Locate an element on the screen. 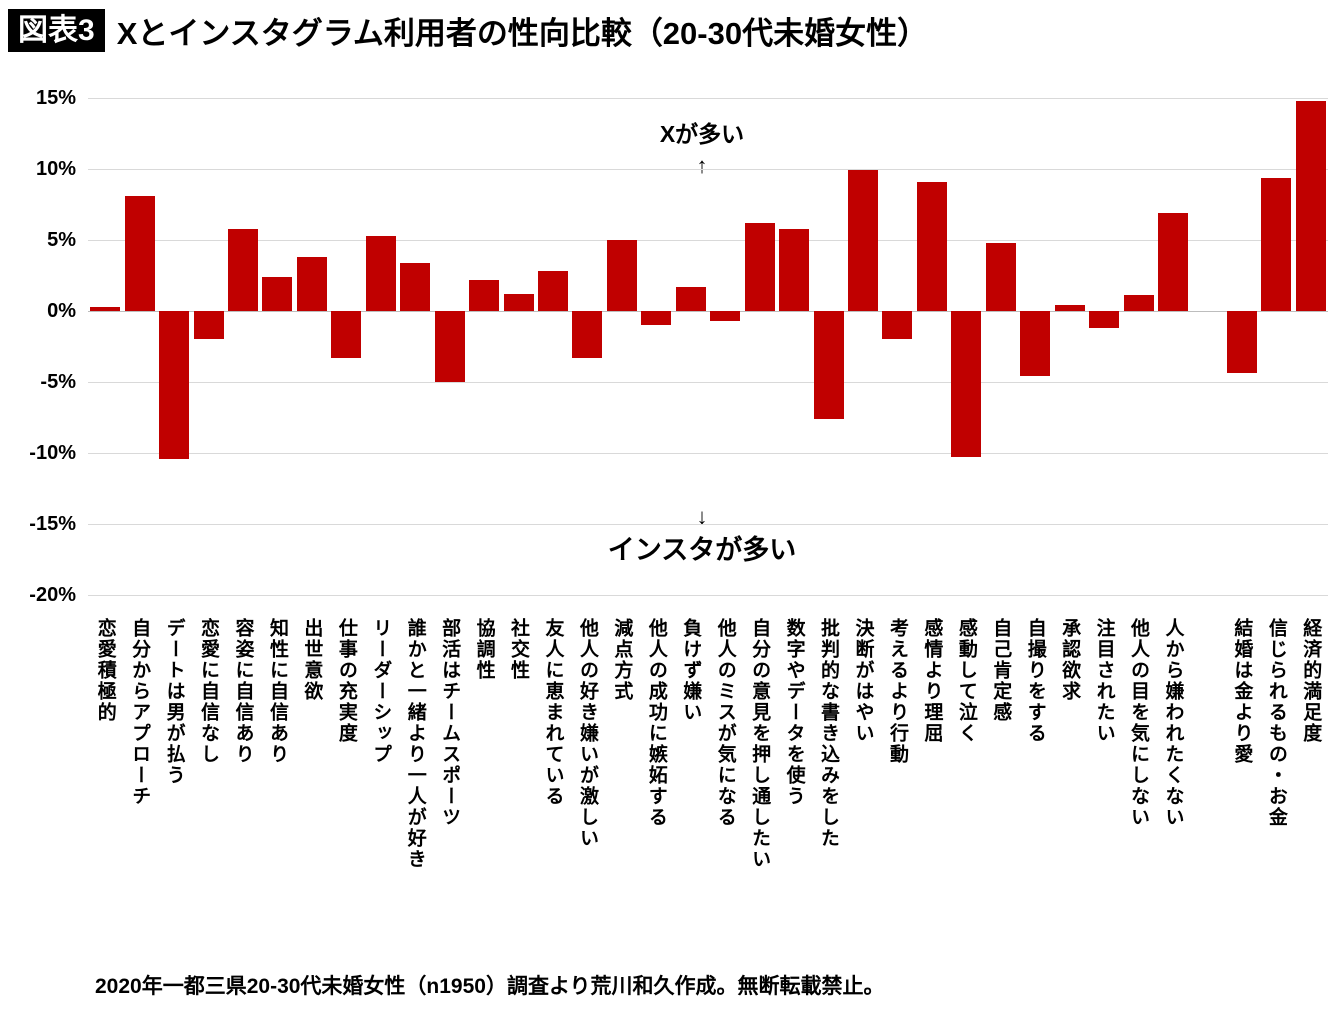 Image resolution: width=1340 pixels, height=1020 pixels. up-arrow-icon: ↑ is located at coordinates (702, 165).